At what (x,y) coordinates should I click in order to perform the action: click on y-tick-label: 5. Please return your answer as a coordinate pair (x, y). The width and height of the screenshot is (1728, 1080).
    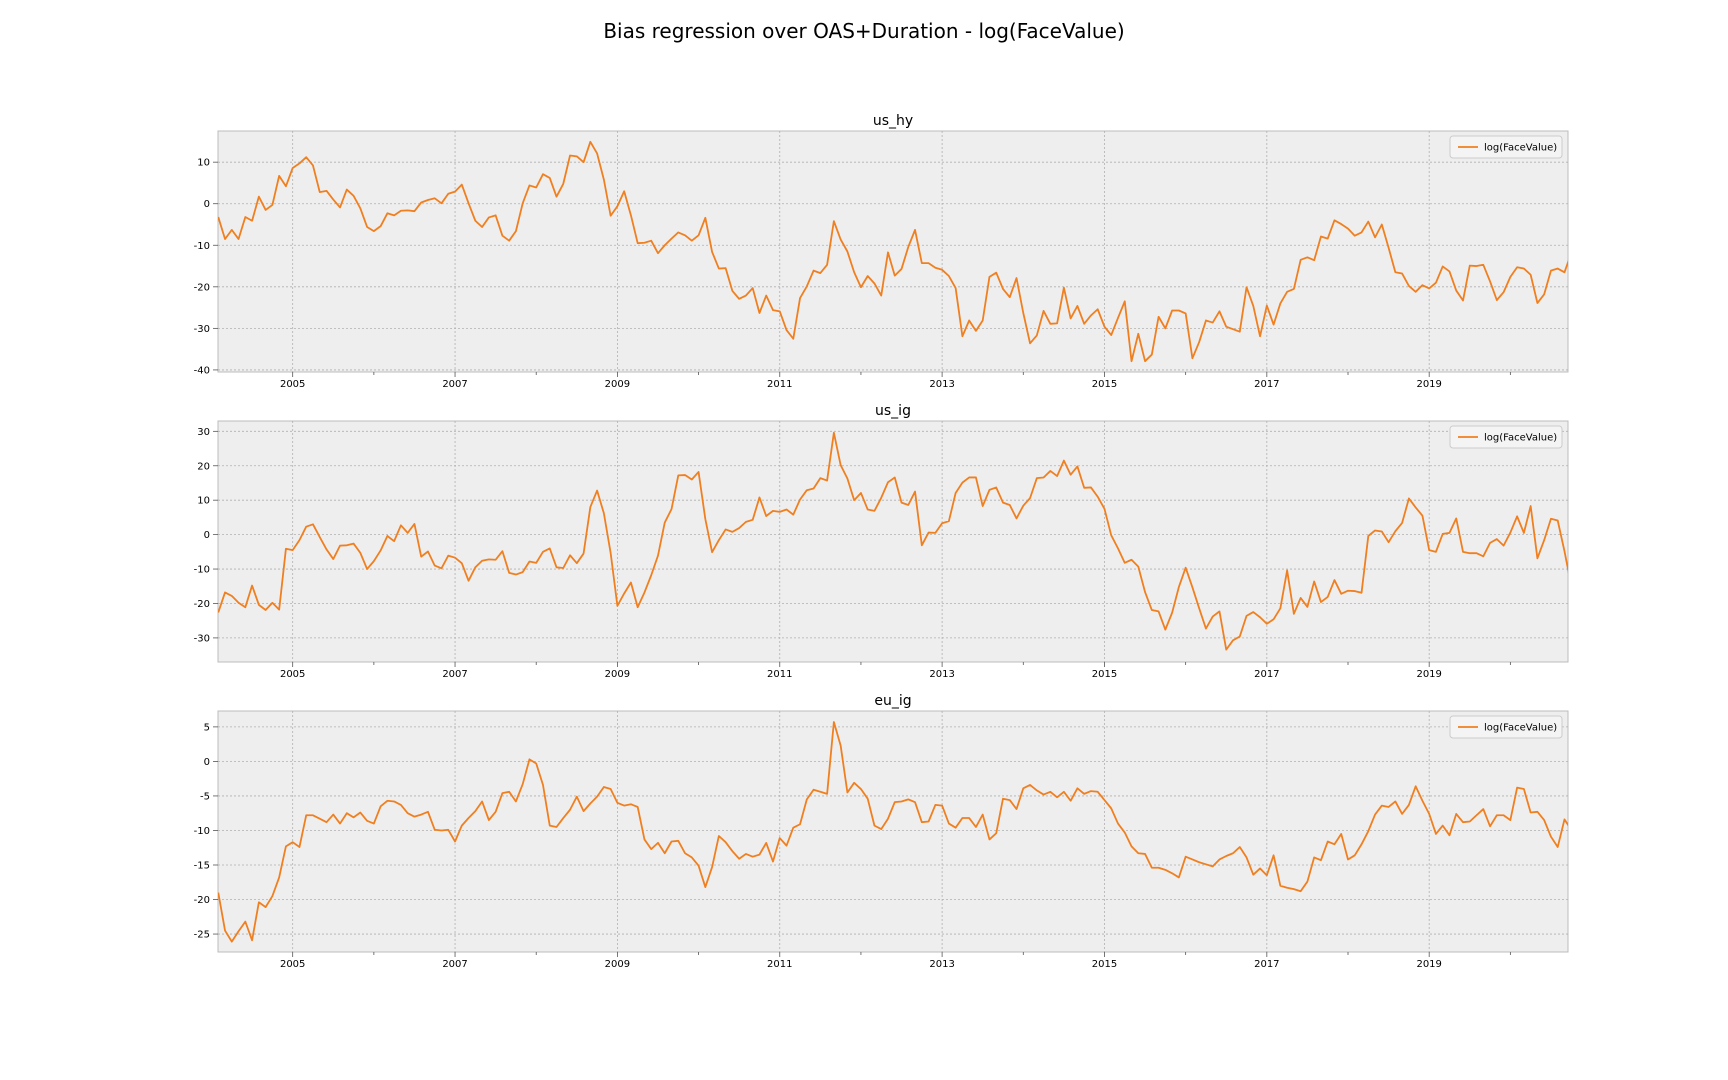
    Looking at the image, I should click on (207, 727).